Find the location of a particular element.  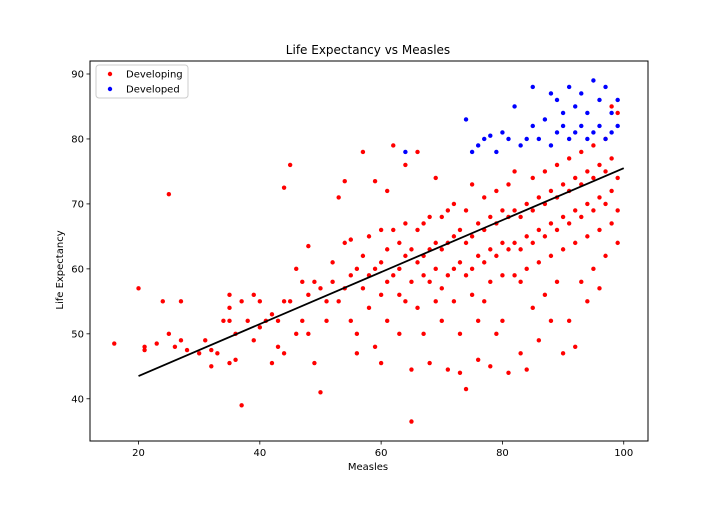

x-axis-label: Measles is located at coordinates (368, 467).